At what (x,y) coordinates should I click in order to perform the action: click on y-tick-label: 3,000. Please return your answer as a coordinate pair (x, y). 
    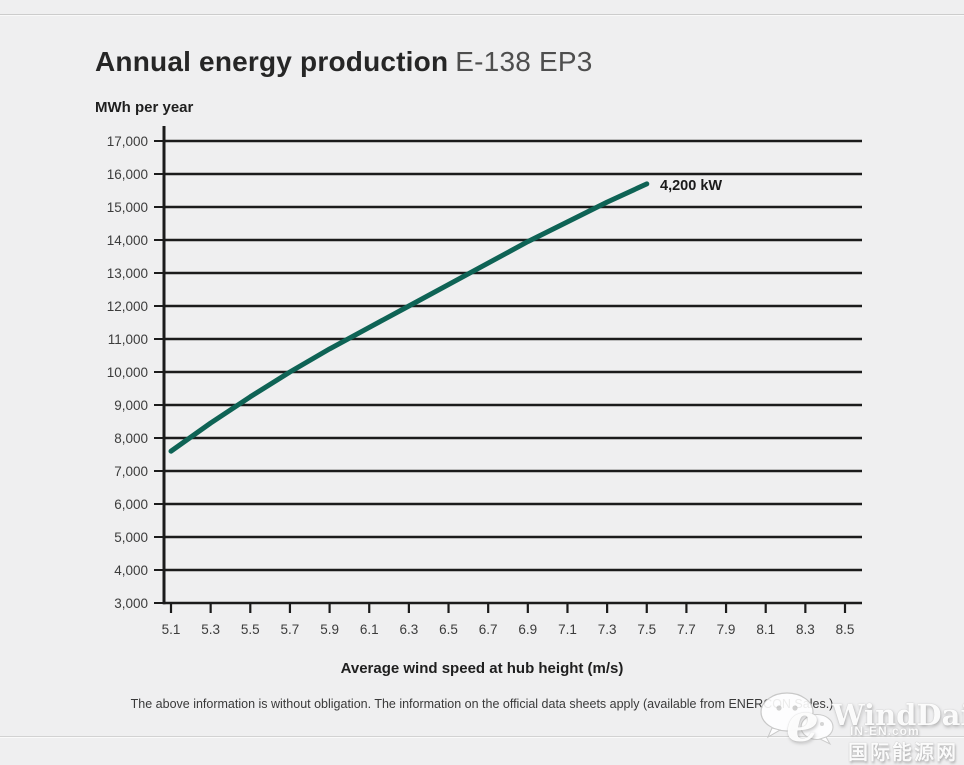
    Looking at the image, I should click on (131, 603).